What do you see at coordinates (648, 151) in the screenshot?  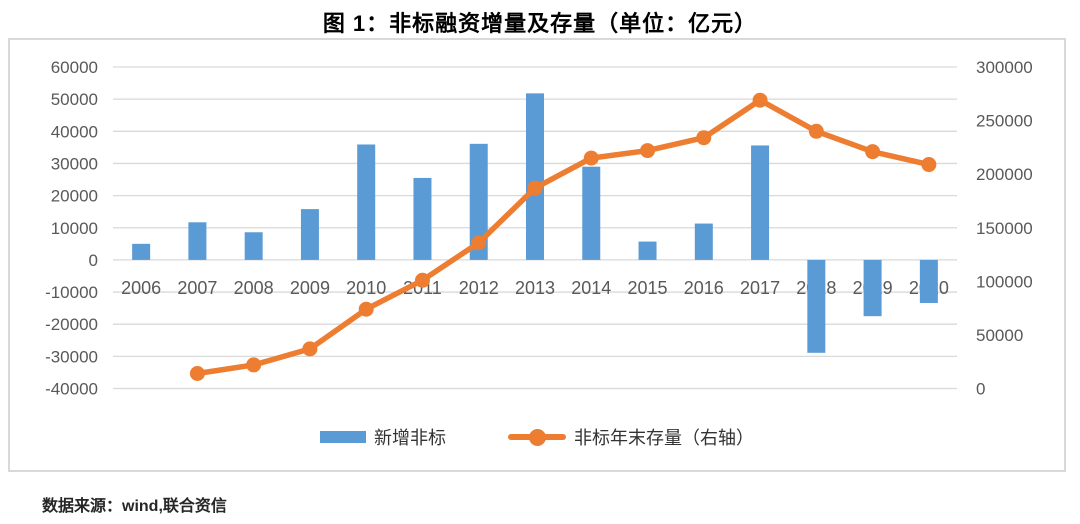 I see `line-marker-2015` at bounding box center [648, 151].